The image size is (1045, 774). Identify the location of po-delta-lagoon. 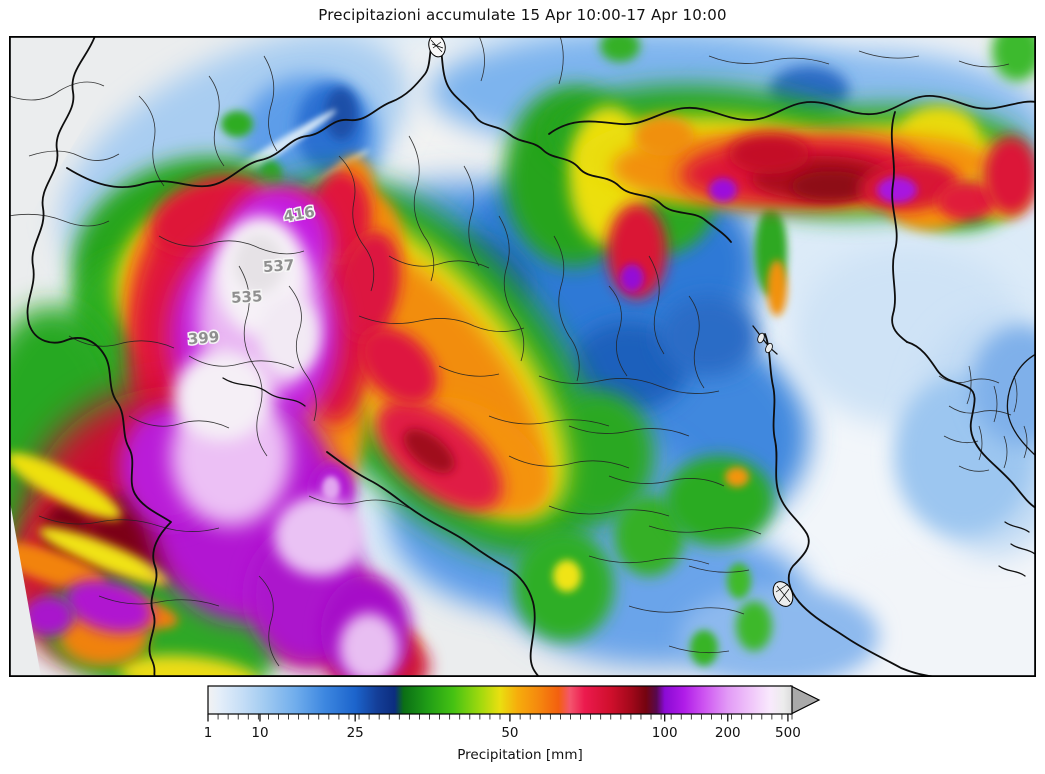
(783, 594).